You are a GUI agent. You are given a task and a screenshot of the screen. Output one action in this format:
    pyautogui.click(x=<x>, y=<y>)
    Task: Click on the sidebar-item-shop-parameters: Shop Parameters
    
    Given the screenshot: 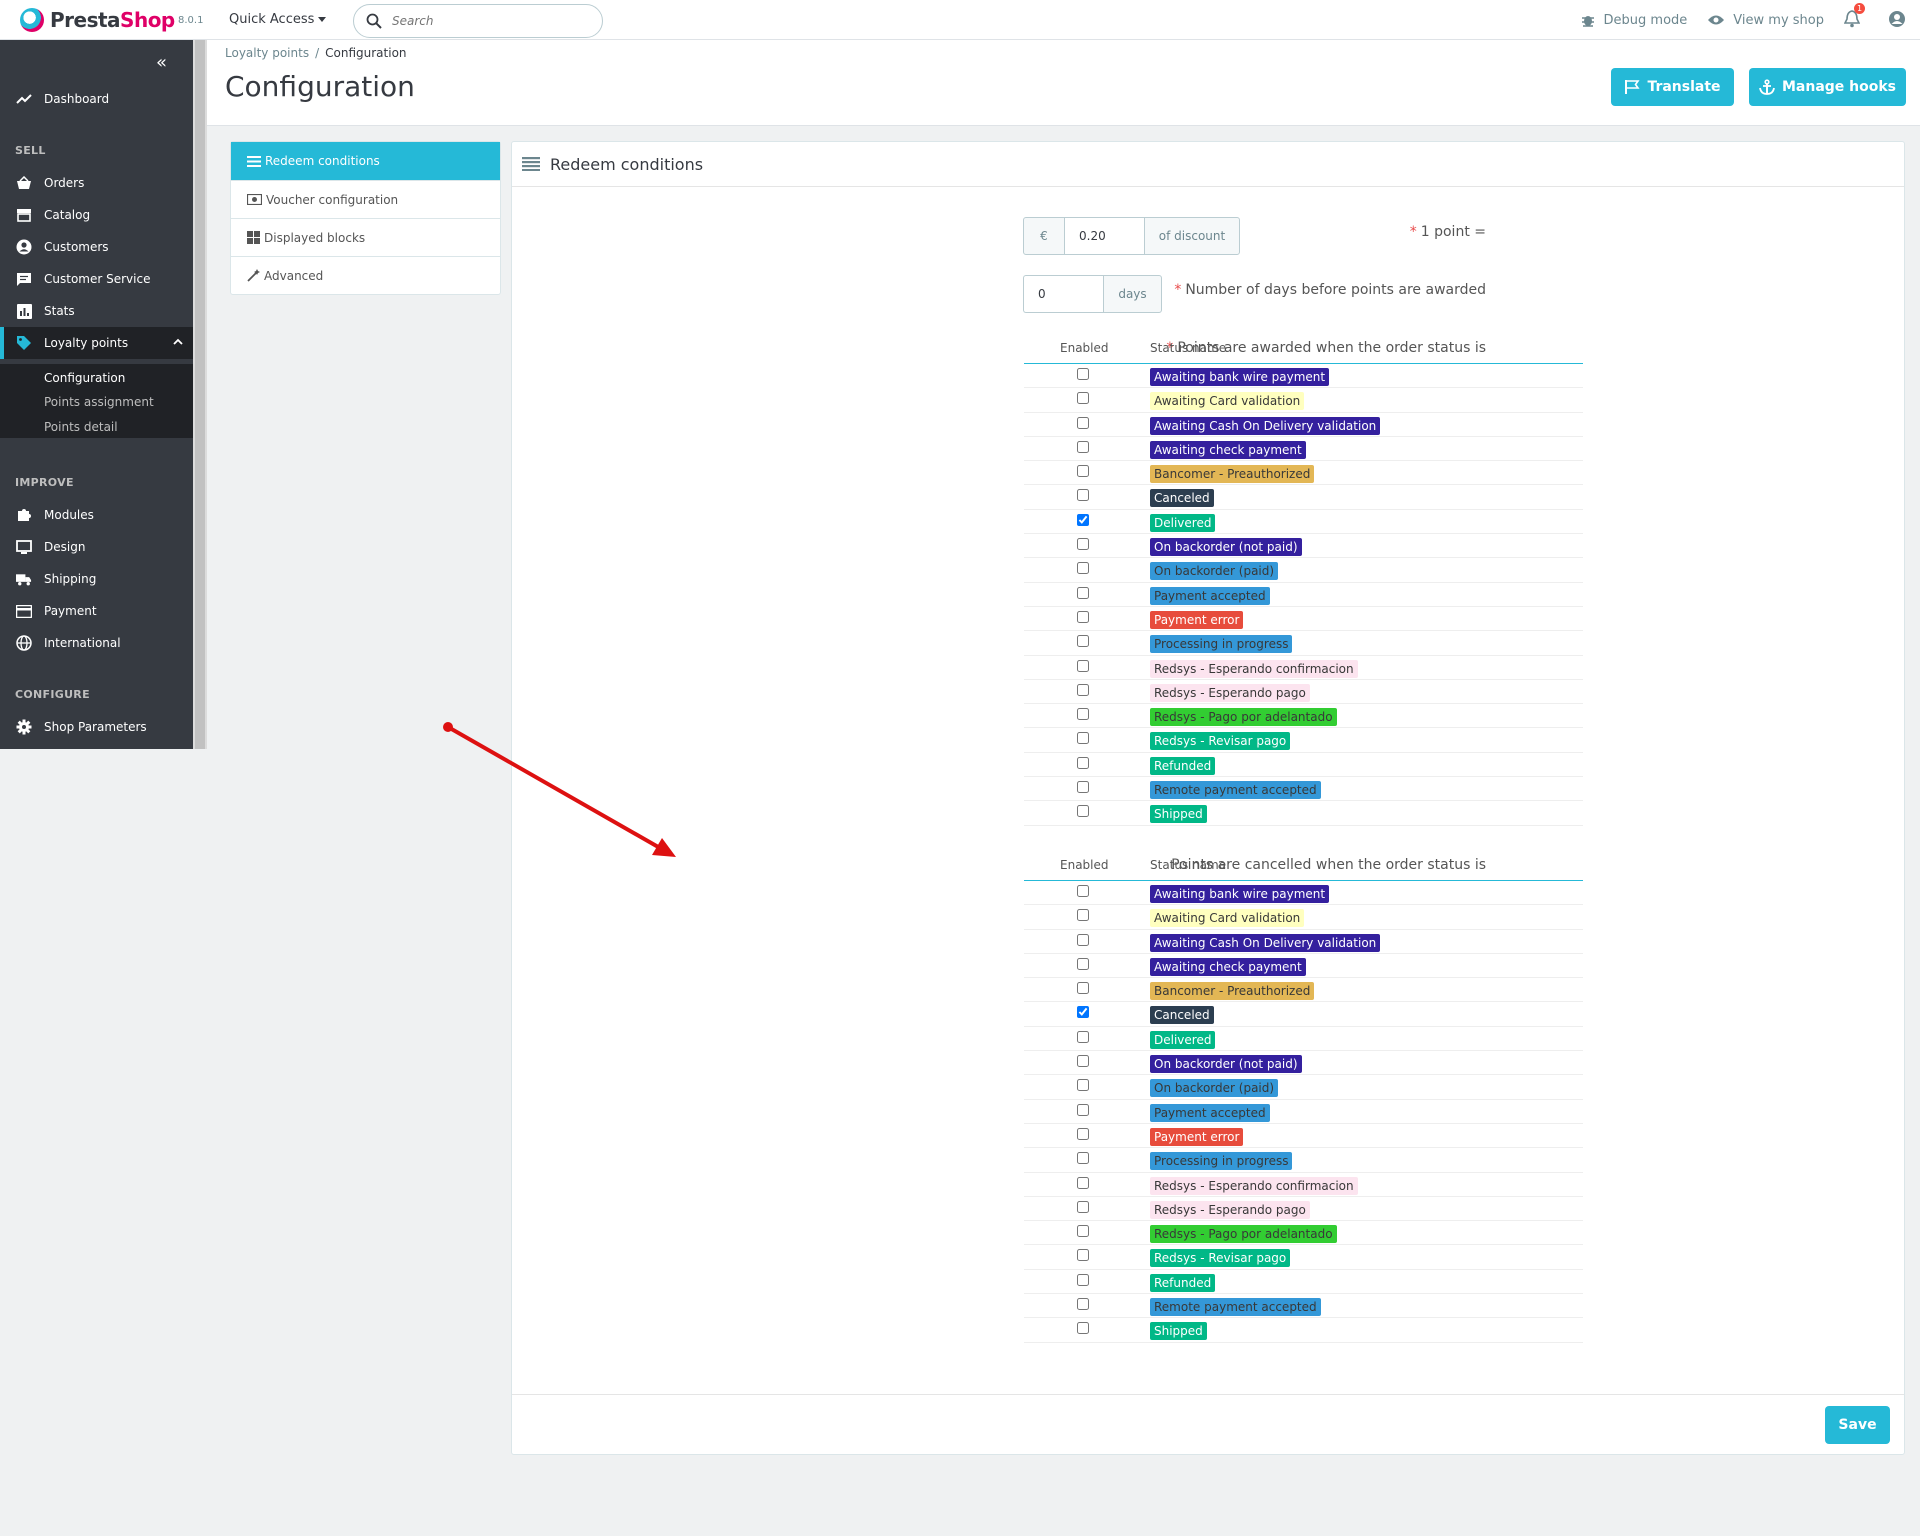 What is the action you would take?
    pyautogui.click(x=96, y=727)
    